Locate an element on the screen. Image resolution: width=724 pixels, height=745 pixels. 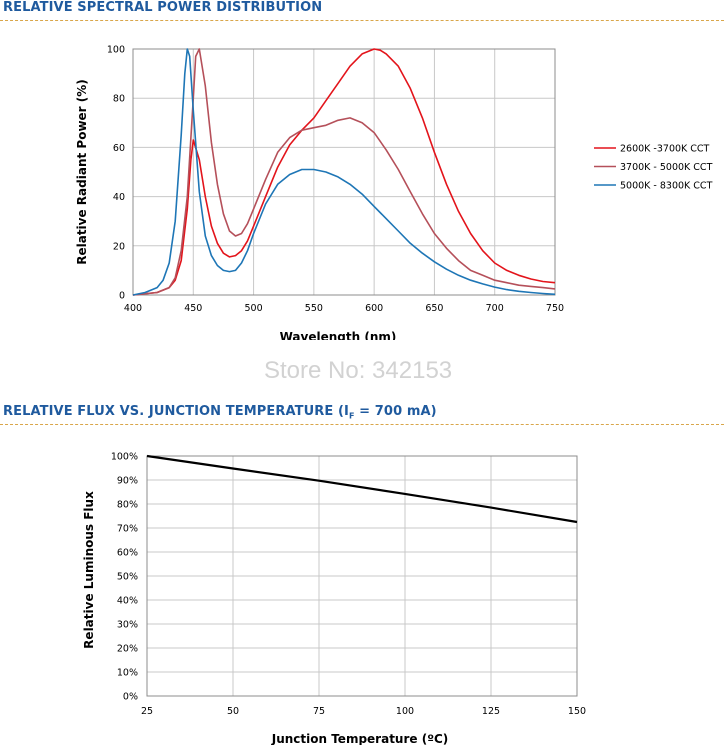
y-axis-title: Relative Luminous Flux is located at coordinates (89, 570).